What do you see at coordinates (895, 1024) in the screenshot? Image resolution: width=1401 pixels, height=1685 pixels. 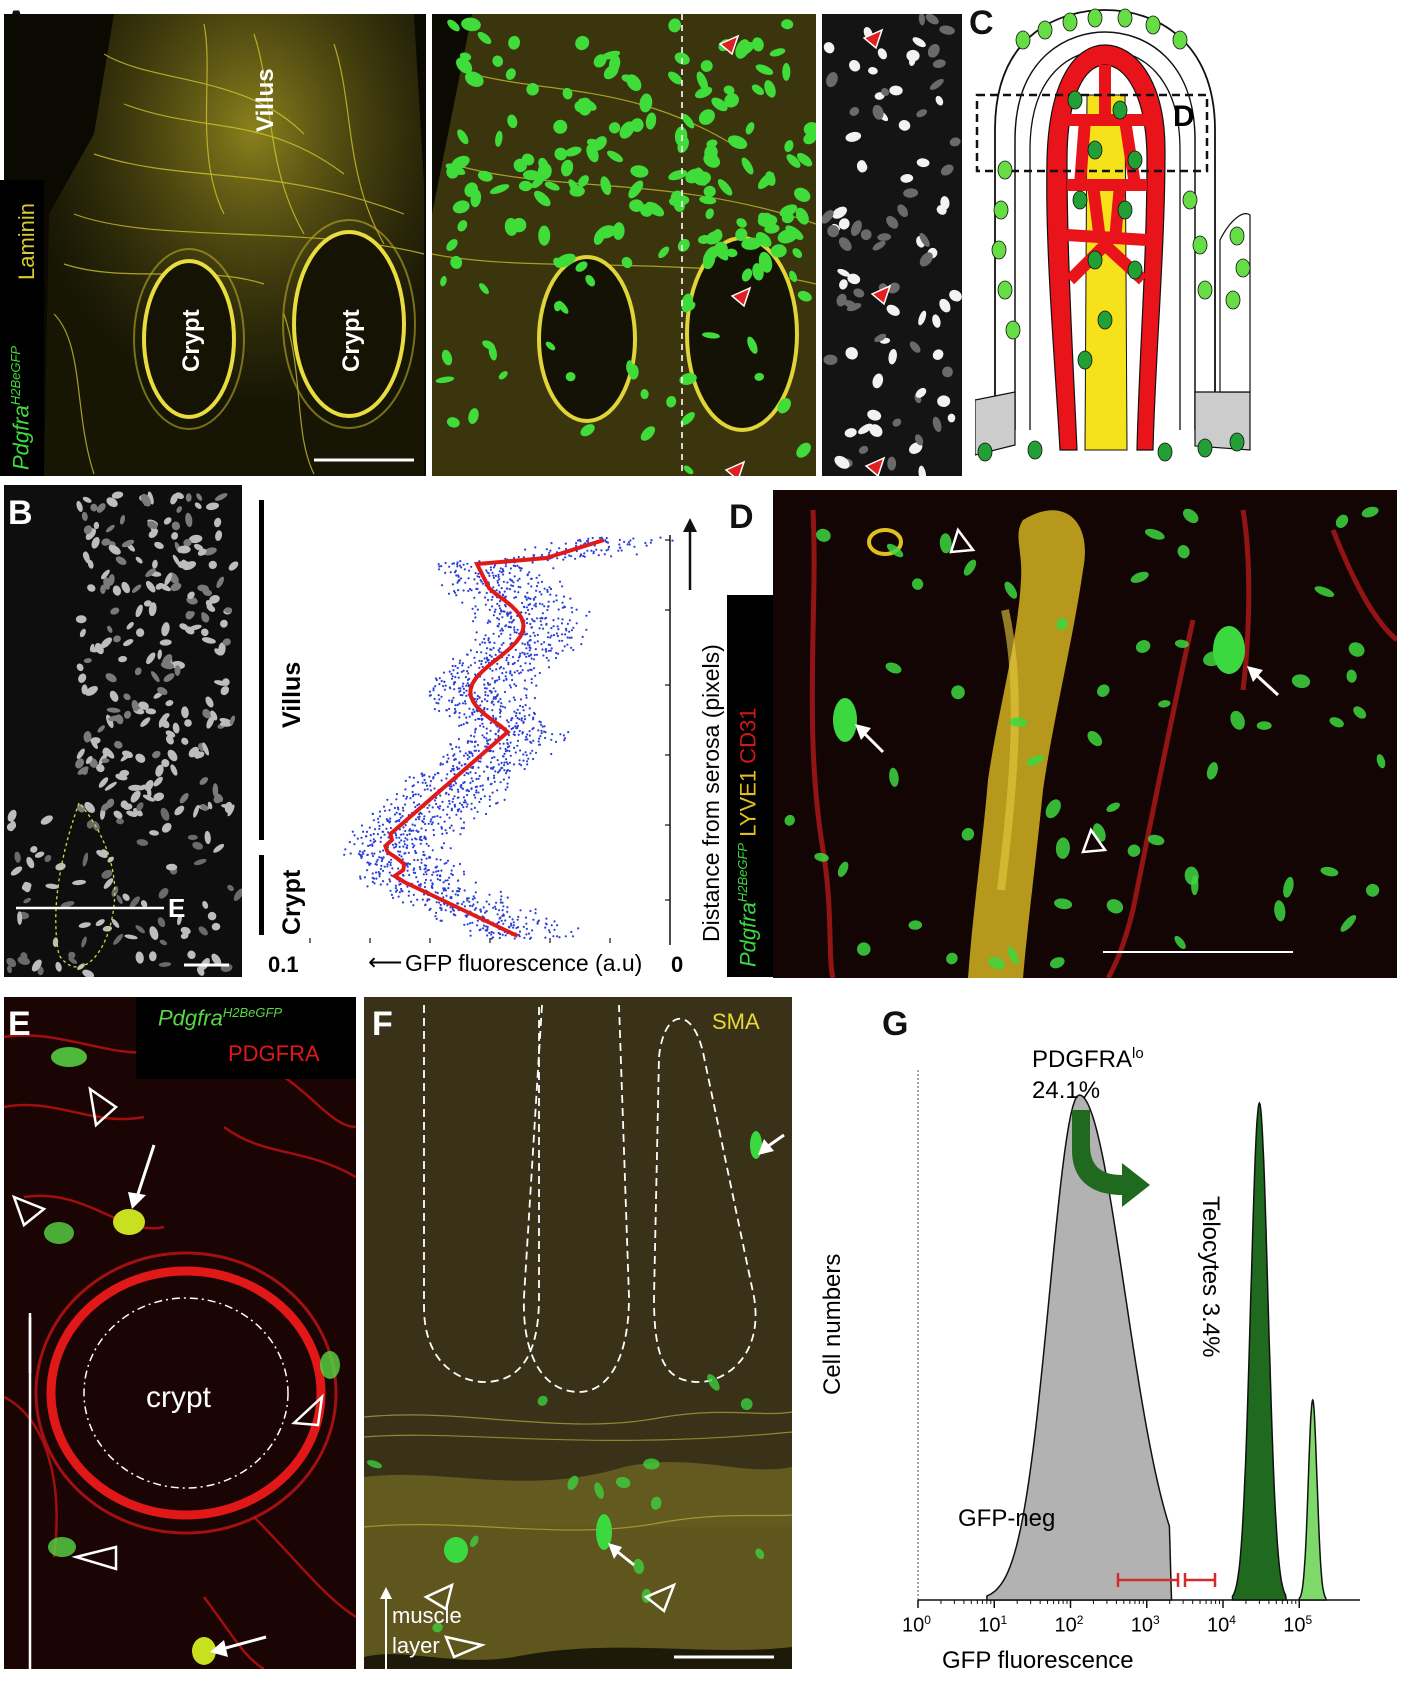 I see `panel-g-label: G` at bounding box center [895, 1024].